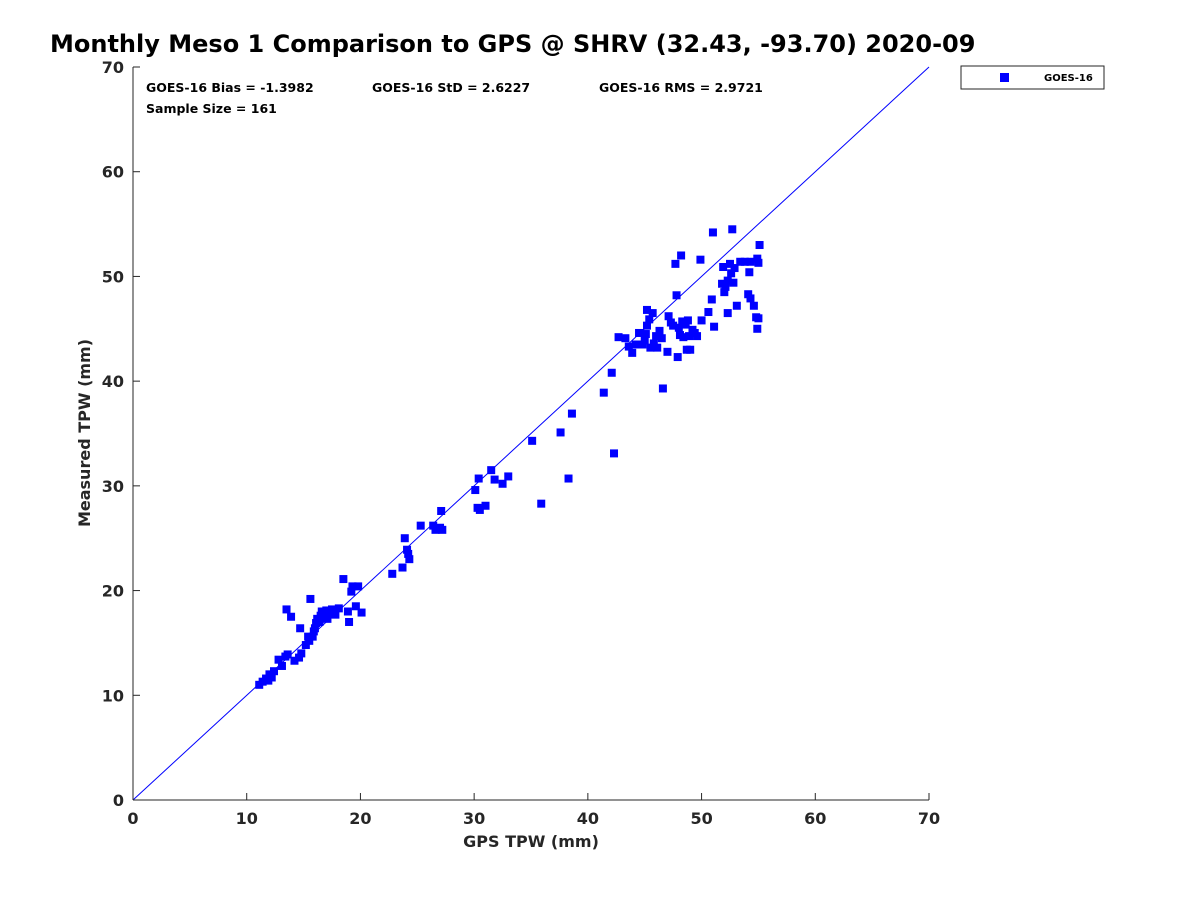 The height and width of the screenshot is (900, 1200). Describe the element at coordinates (113, 486) in the screenshot. I see `y-tick-label: 30` at that location.